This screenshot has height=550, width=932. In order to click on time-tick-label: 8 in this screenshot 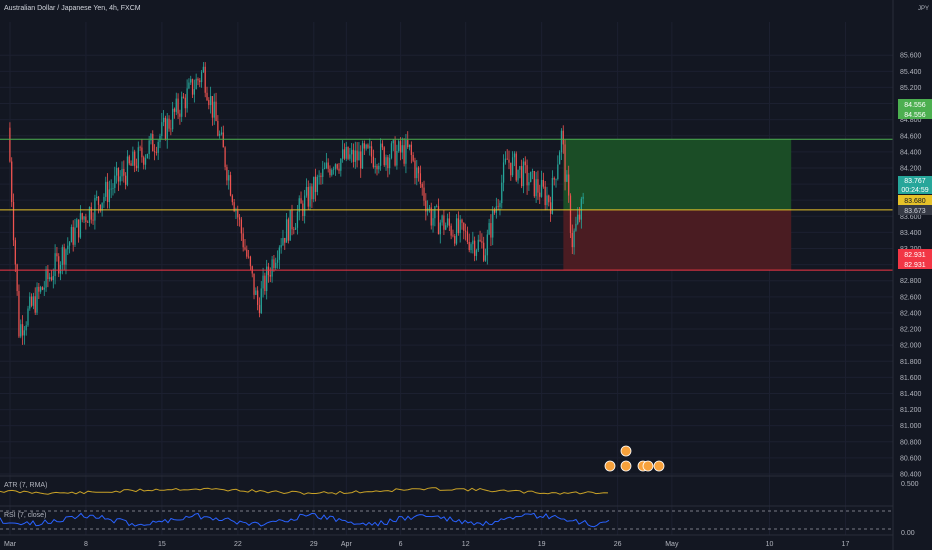, I will do `click(86, 544)`.